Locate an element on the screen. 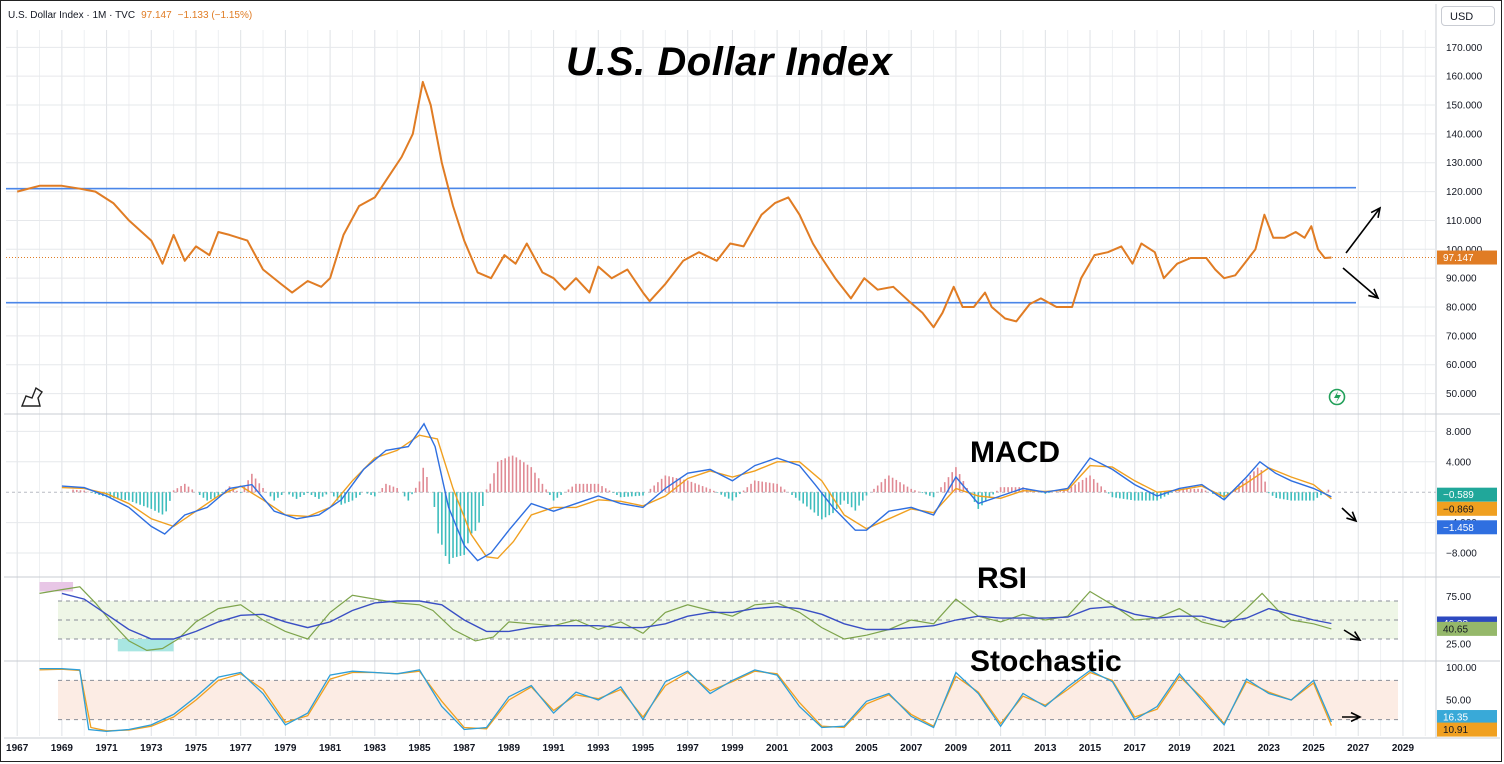 The image size is (1504, 764). stoch-d-badge: 10.91 is located at coordinates (1455, 730).